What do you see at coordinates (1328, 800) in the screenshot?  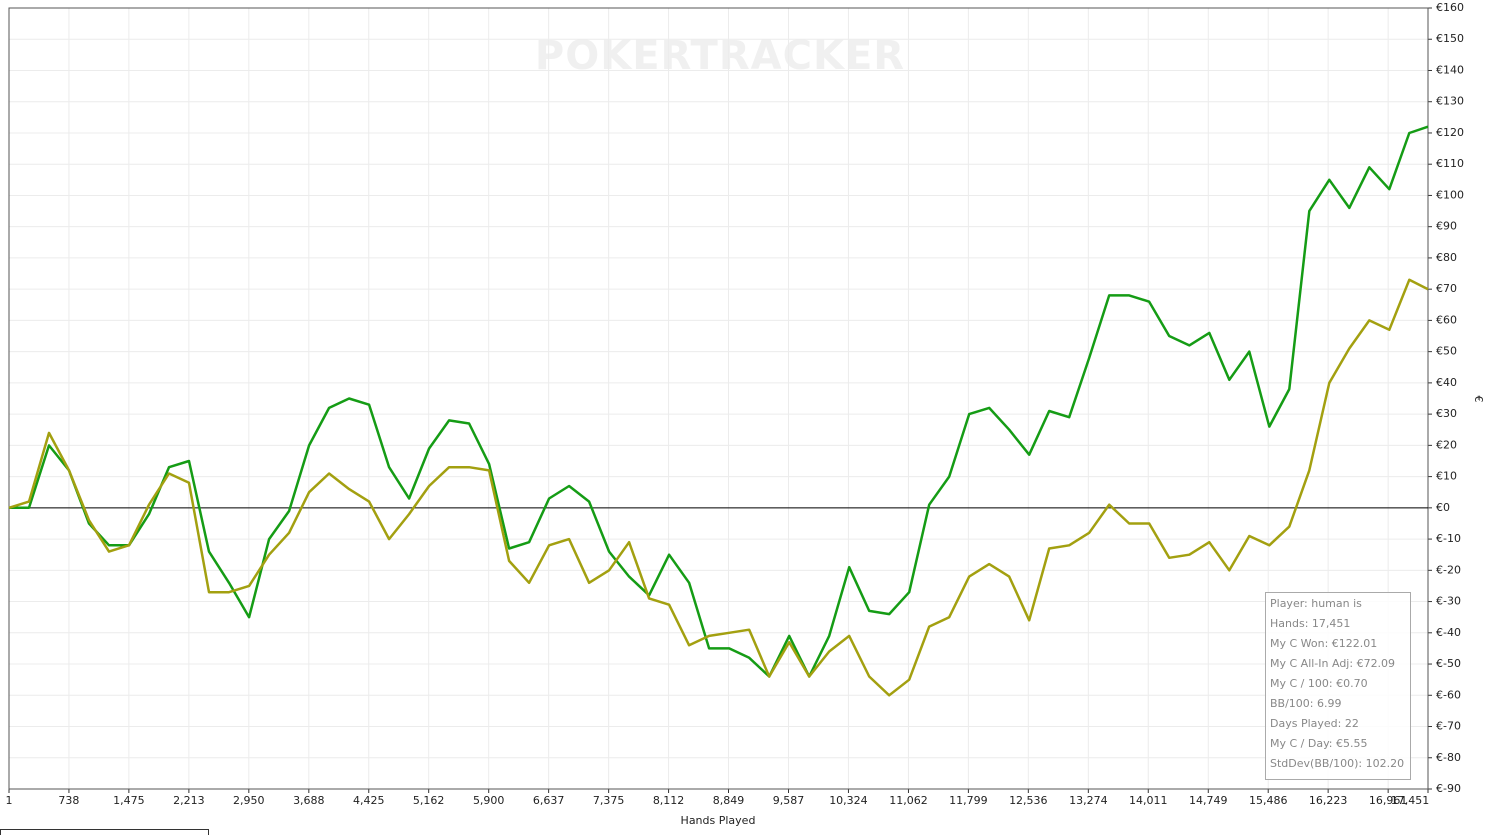 I see `x-tick-label: 16,223` at bounding box center [1328, 800].